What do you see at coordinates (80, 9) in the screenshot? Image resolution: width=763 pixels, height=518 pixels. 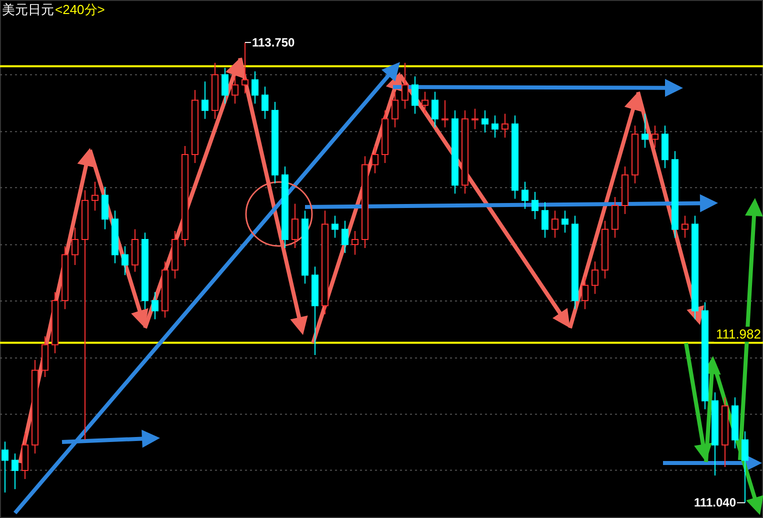 I see `chart-subtitle: <240分>` at bounding box center [80, 9].